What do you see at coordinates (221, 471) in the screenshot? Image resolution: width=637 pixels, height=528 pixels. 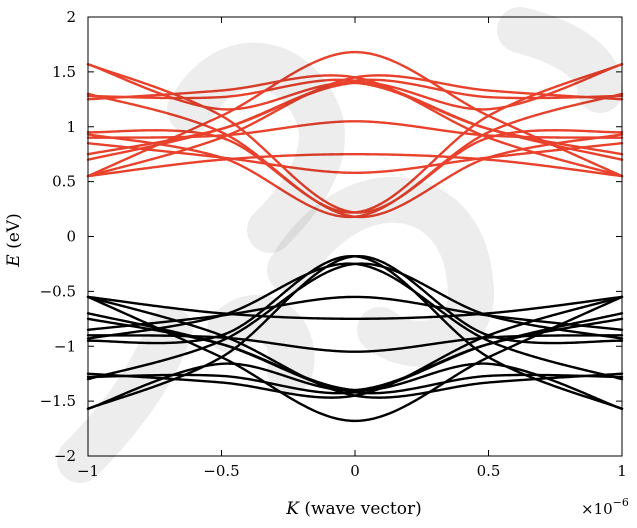 I see `x-tick-label: −0.5` at bounding box center [221, 471].